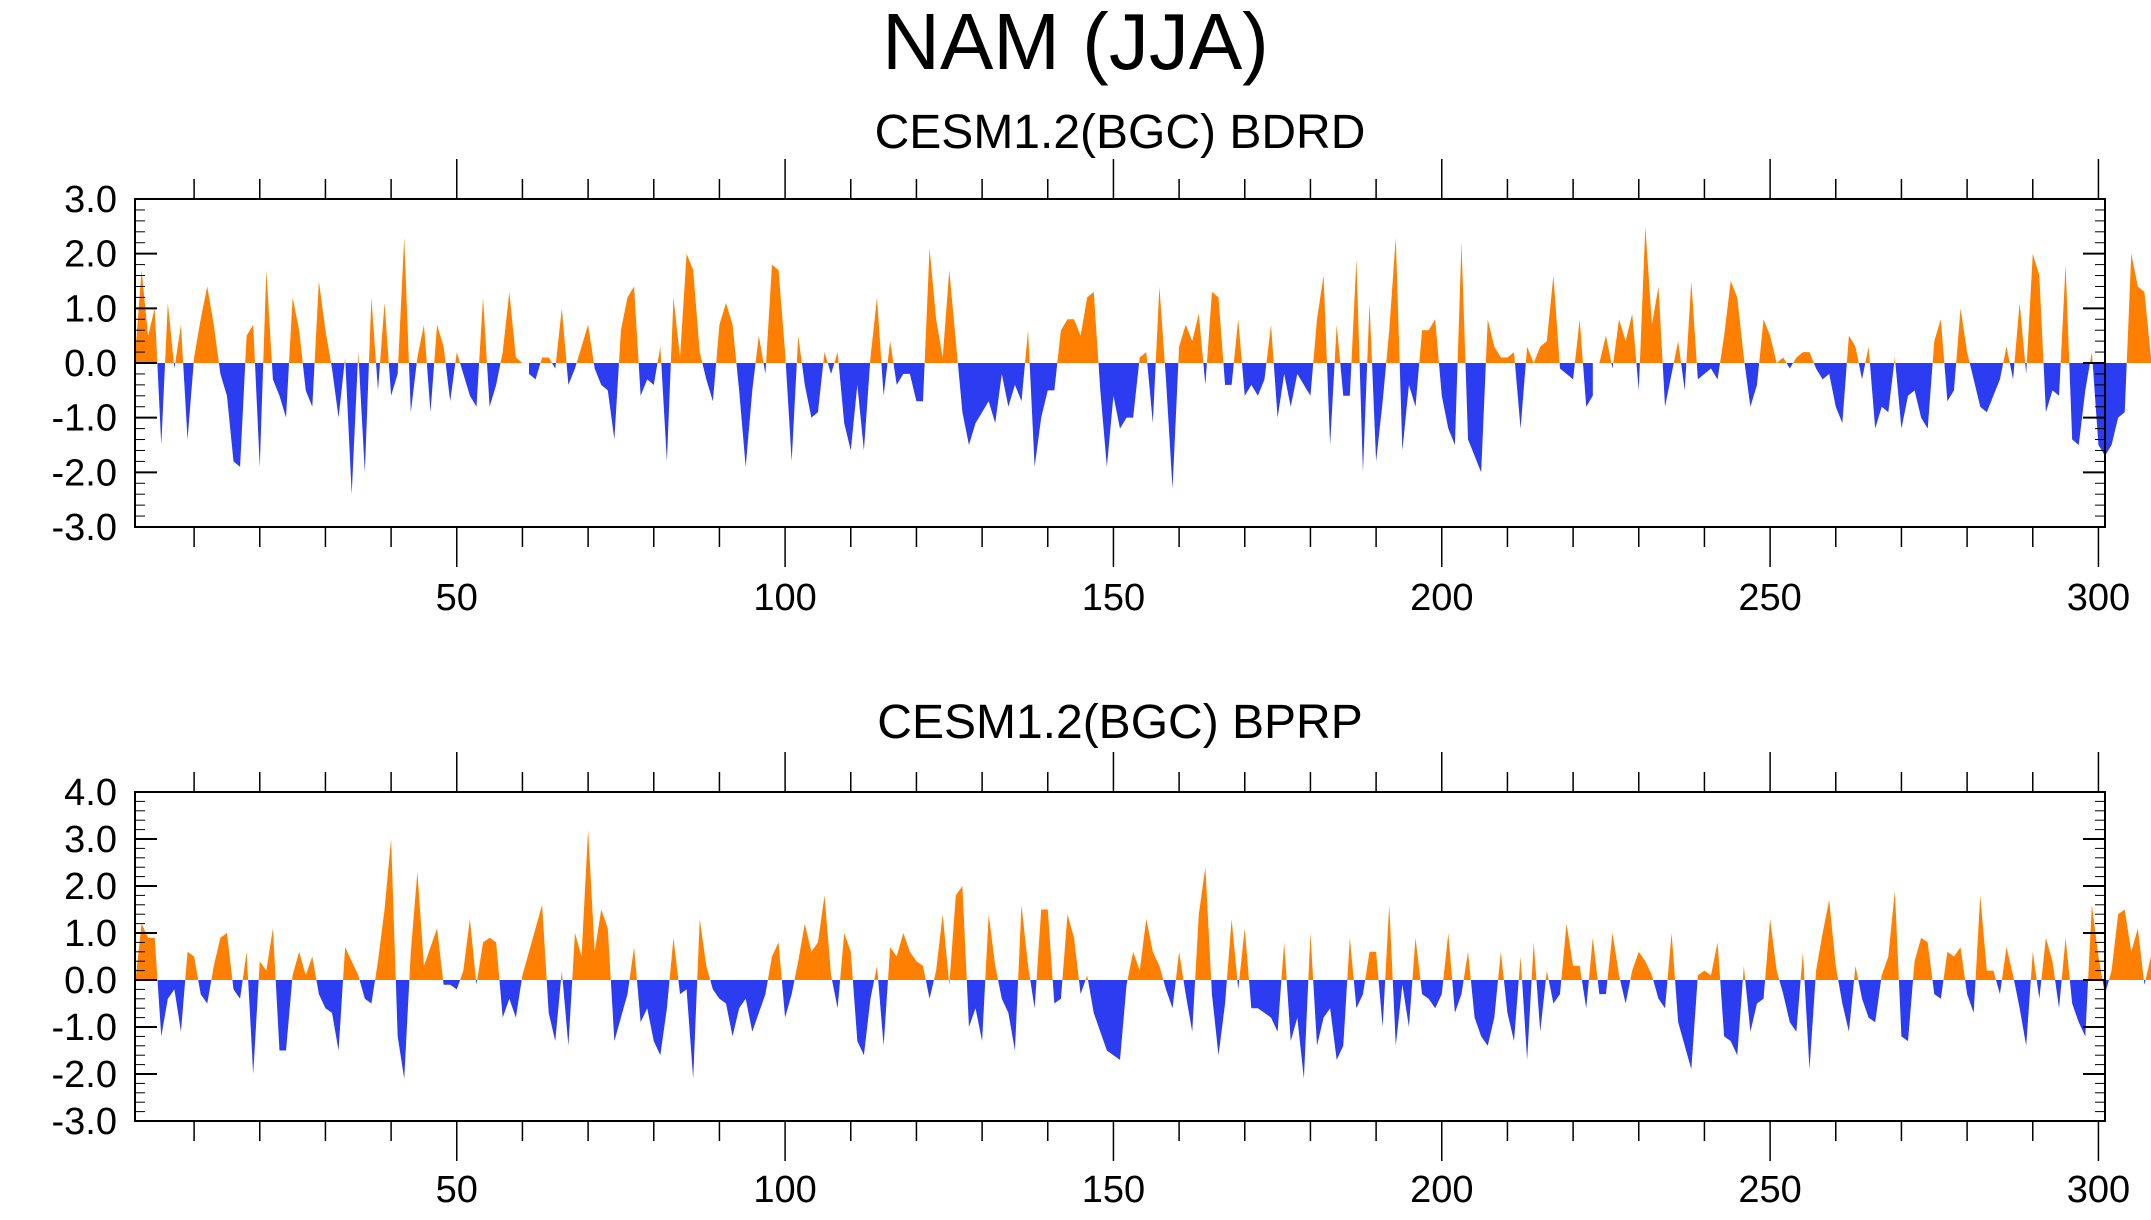 The image size is (2151, 1220). I want to click on x-tick-label: 50, so click(457, 598).